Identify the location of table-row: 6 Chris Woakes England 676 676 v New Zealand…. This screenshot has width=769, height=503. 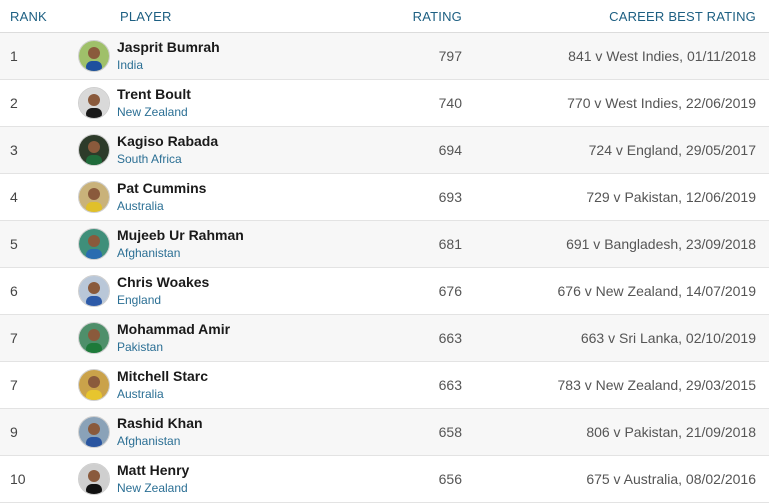
(384, 291).